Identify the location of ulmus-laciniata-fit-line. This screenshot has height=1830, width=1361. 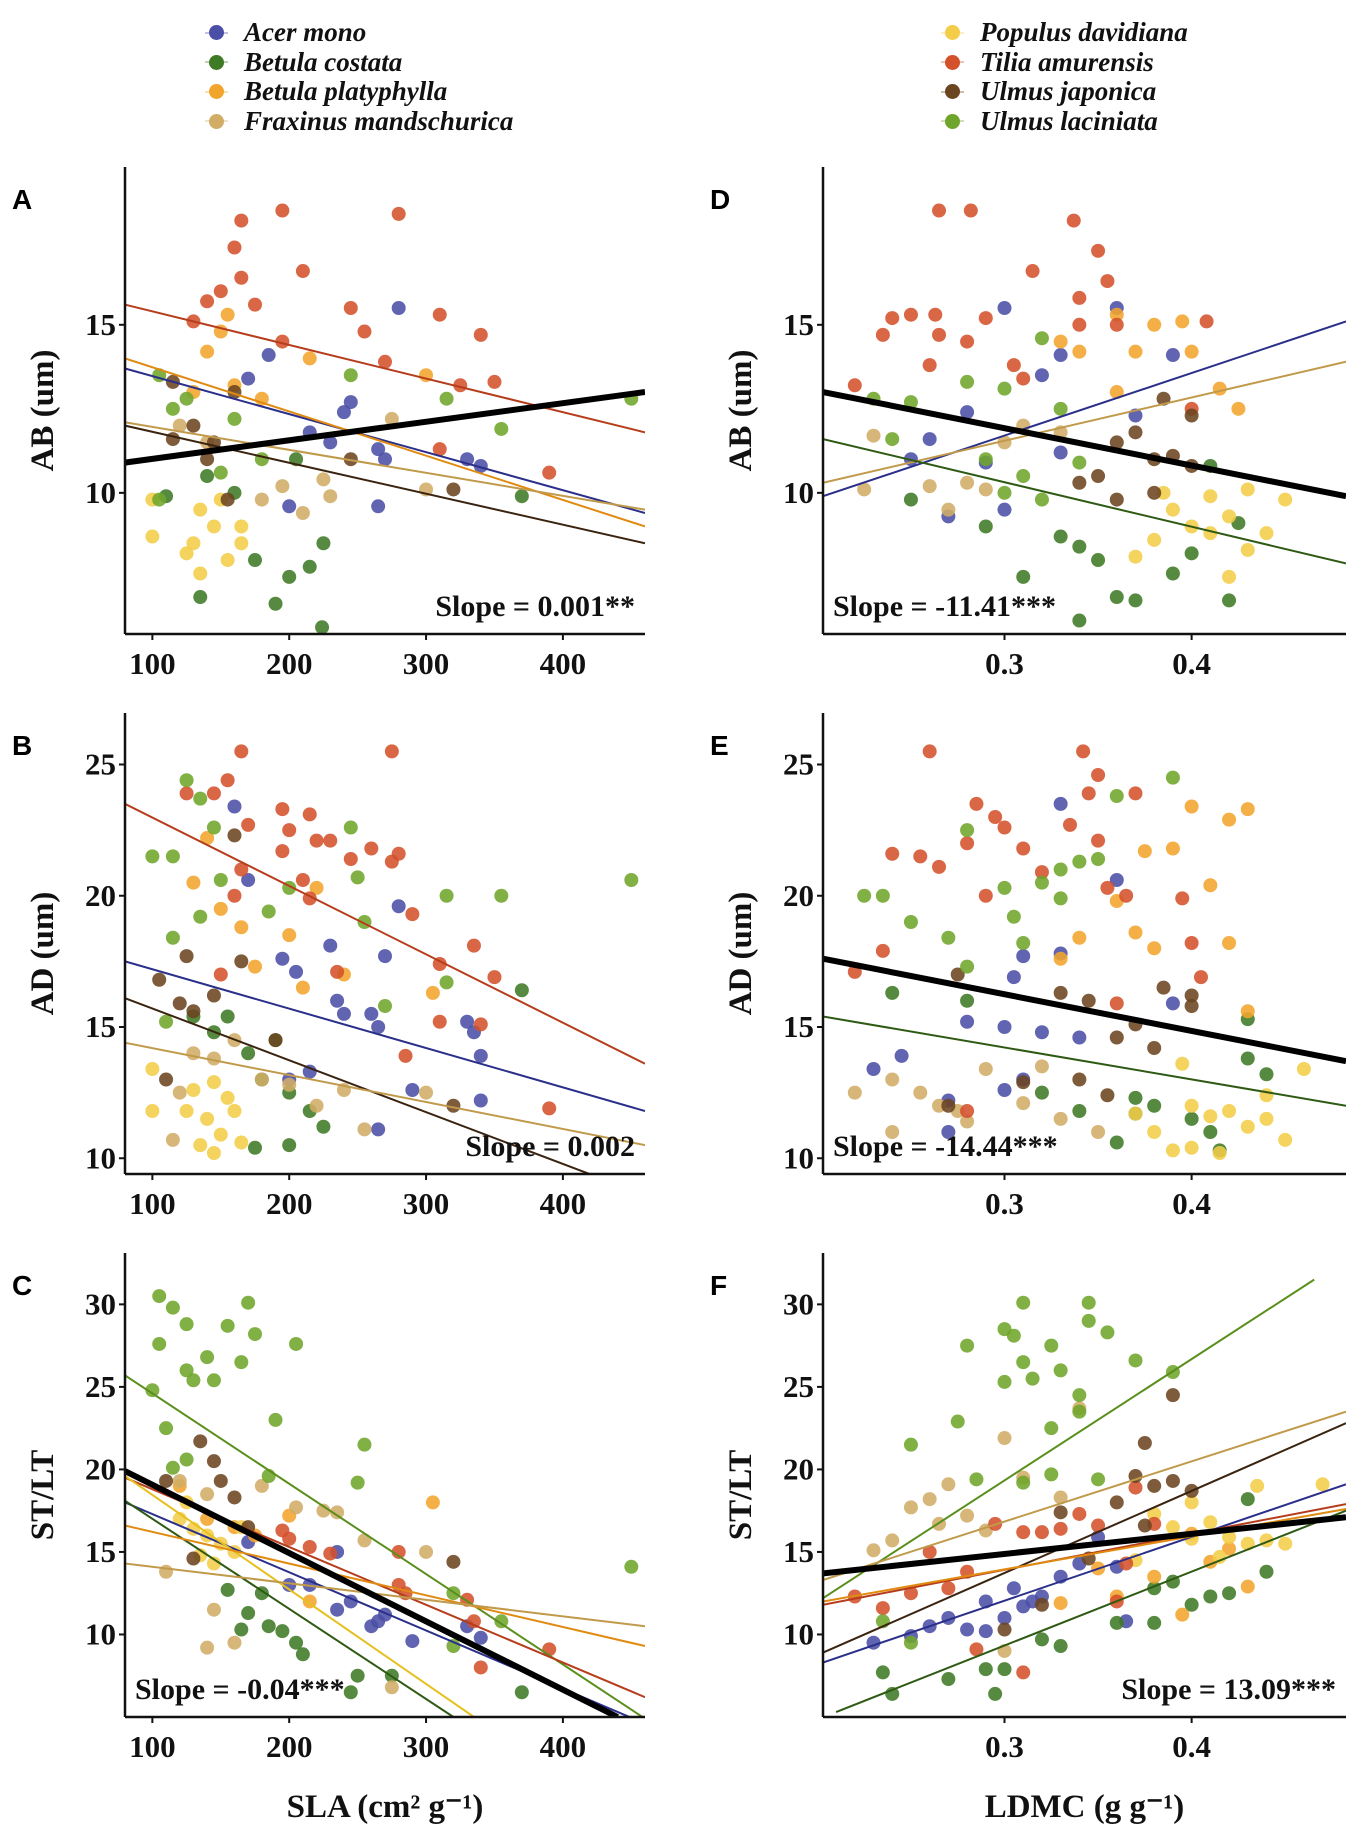
(385, 1545).